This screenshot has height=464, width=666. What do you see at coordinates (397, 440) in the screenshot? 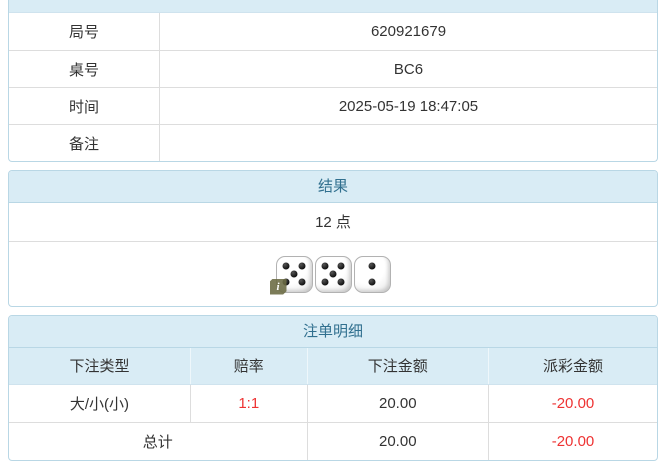
I see `total-bet-amount: 20.00` at bounding box center [397, 440].